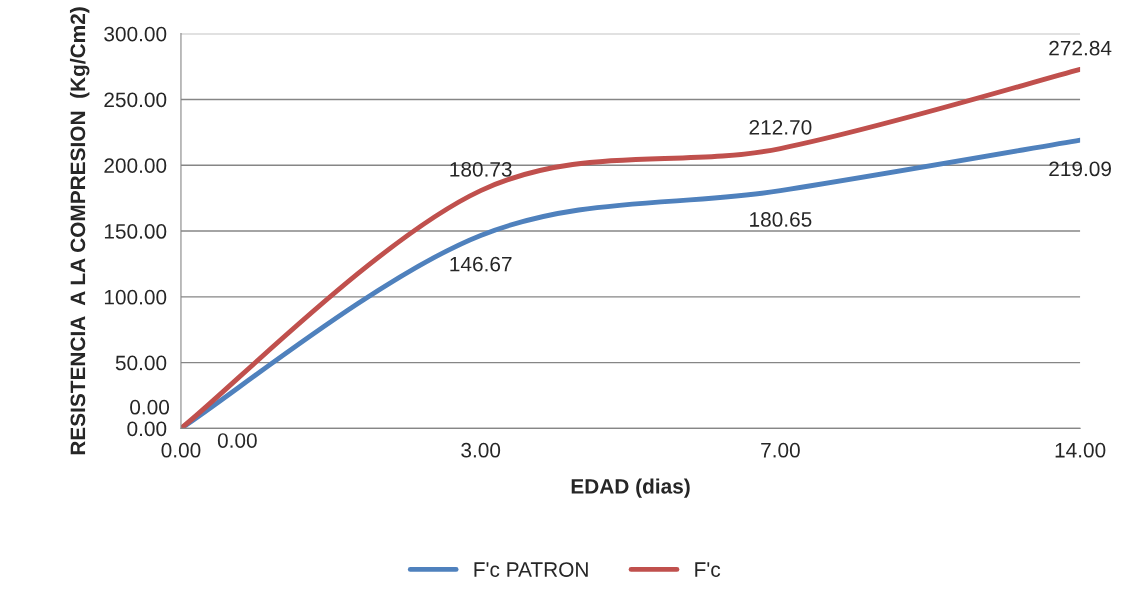  Describe the element at coordinates (79, 231) in the screenshot. I see `y-axis-title: RESISTENCIA A LA COMPRESION (Kg/Cm2)` at that location.